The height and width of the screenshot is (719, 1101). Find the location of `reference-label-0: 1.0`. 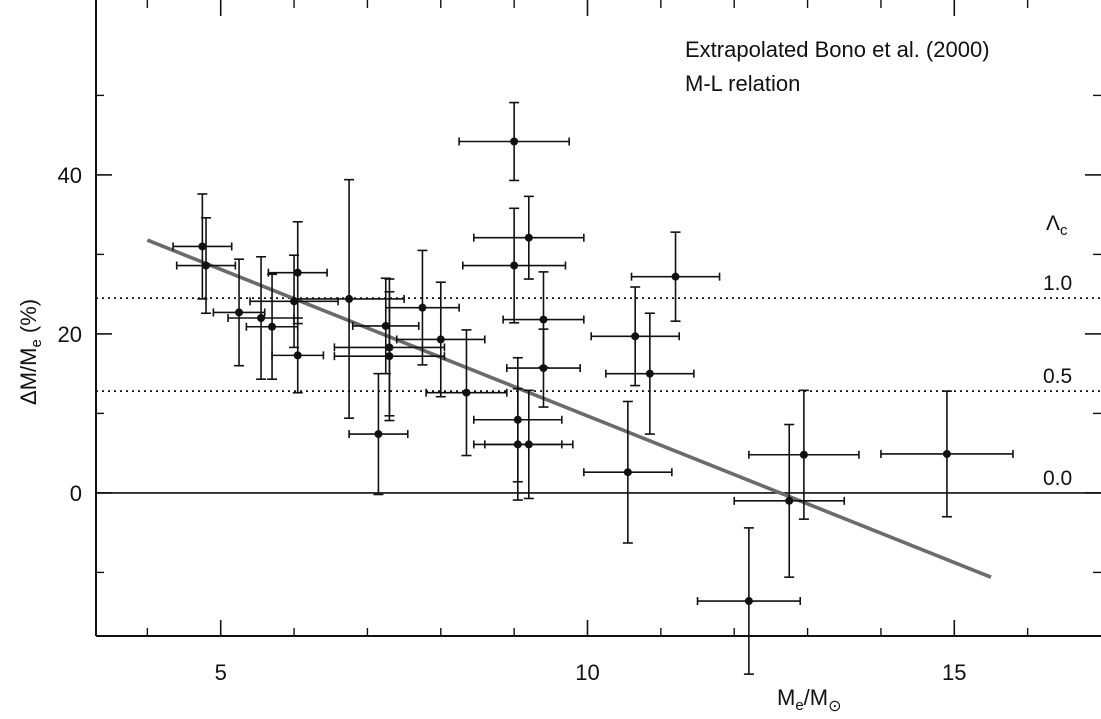

reference-label-0: 1.0 is located at coordinates (1057, 283).